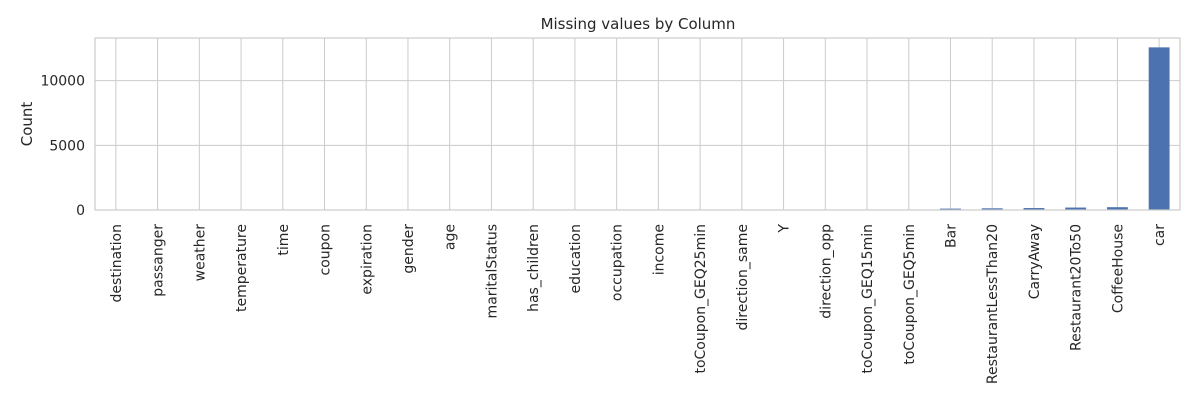 The height and width of the screenshot is (400, 1200). Describe the element at coordinates (826, 271) in the screenshot. I see `x-tick-label: direction_opp` at that location.